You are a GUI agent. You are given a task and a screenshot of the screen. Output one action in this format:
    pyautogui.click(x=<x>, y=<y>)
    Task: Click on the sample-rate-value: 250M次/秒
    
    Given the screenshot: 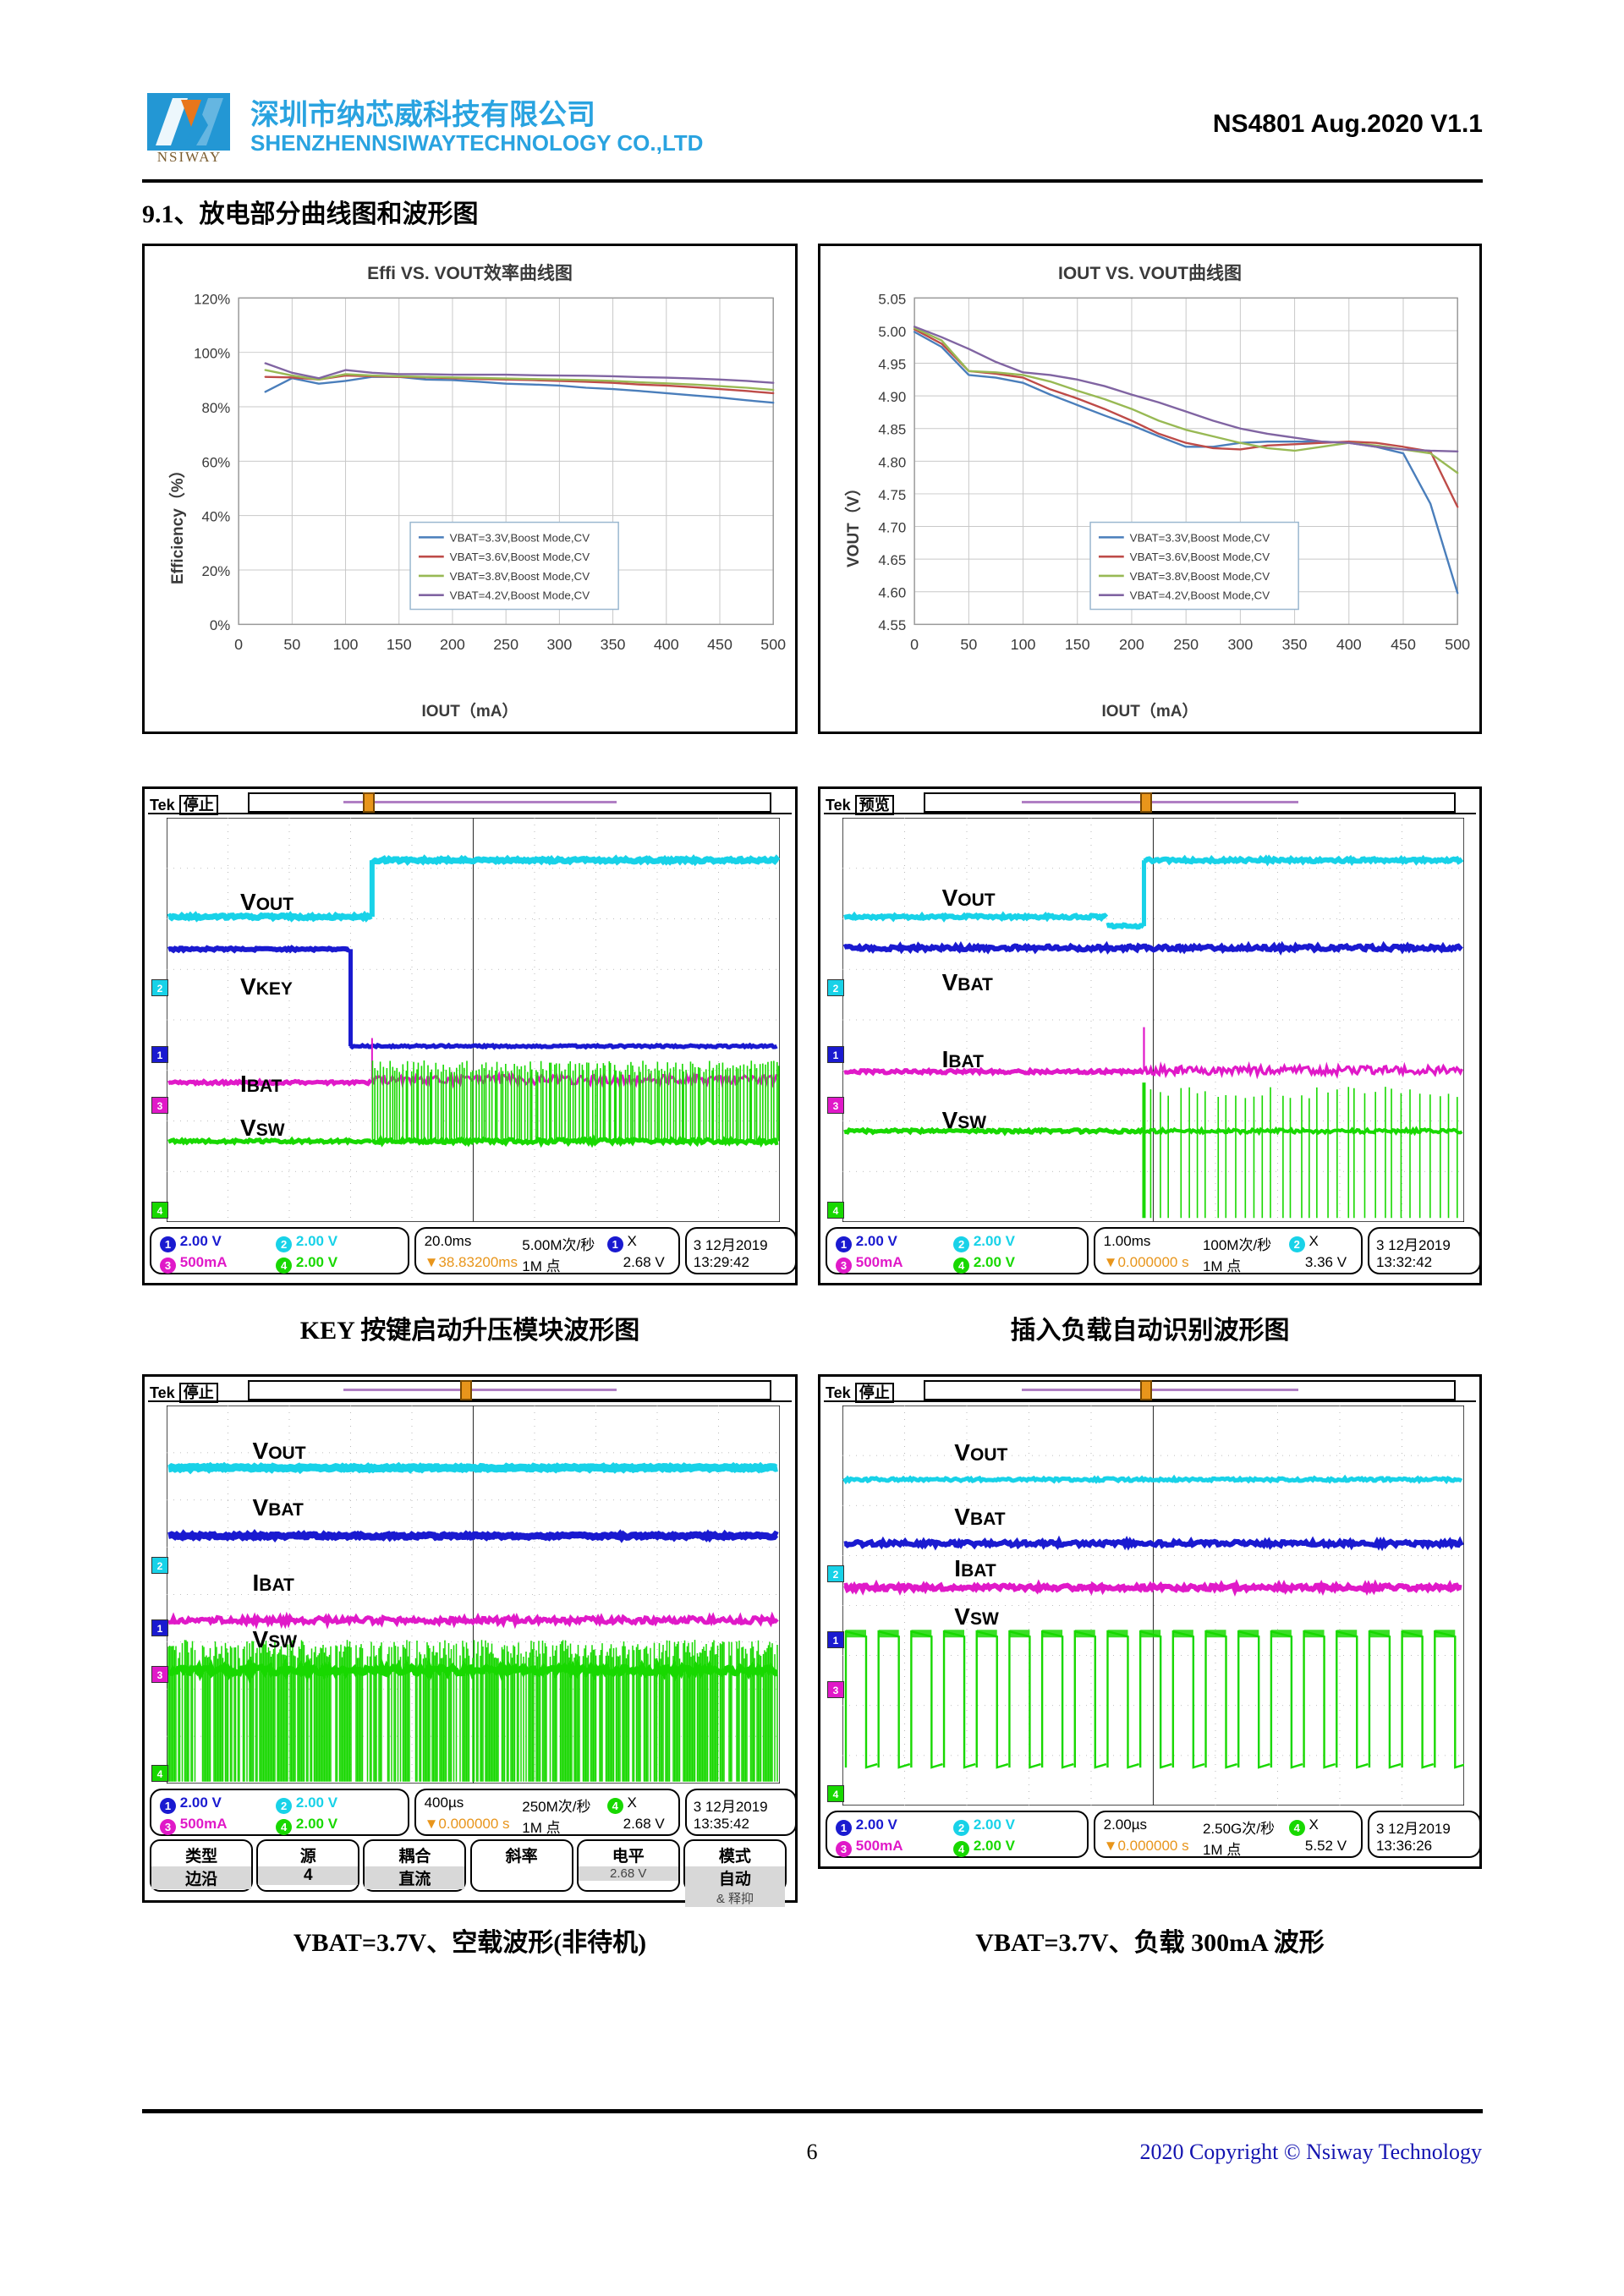 What is the action you would take?
    pyautogui.click(x=557, y=1807)
    